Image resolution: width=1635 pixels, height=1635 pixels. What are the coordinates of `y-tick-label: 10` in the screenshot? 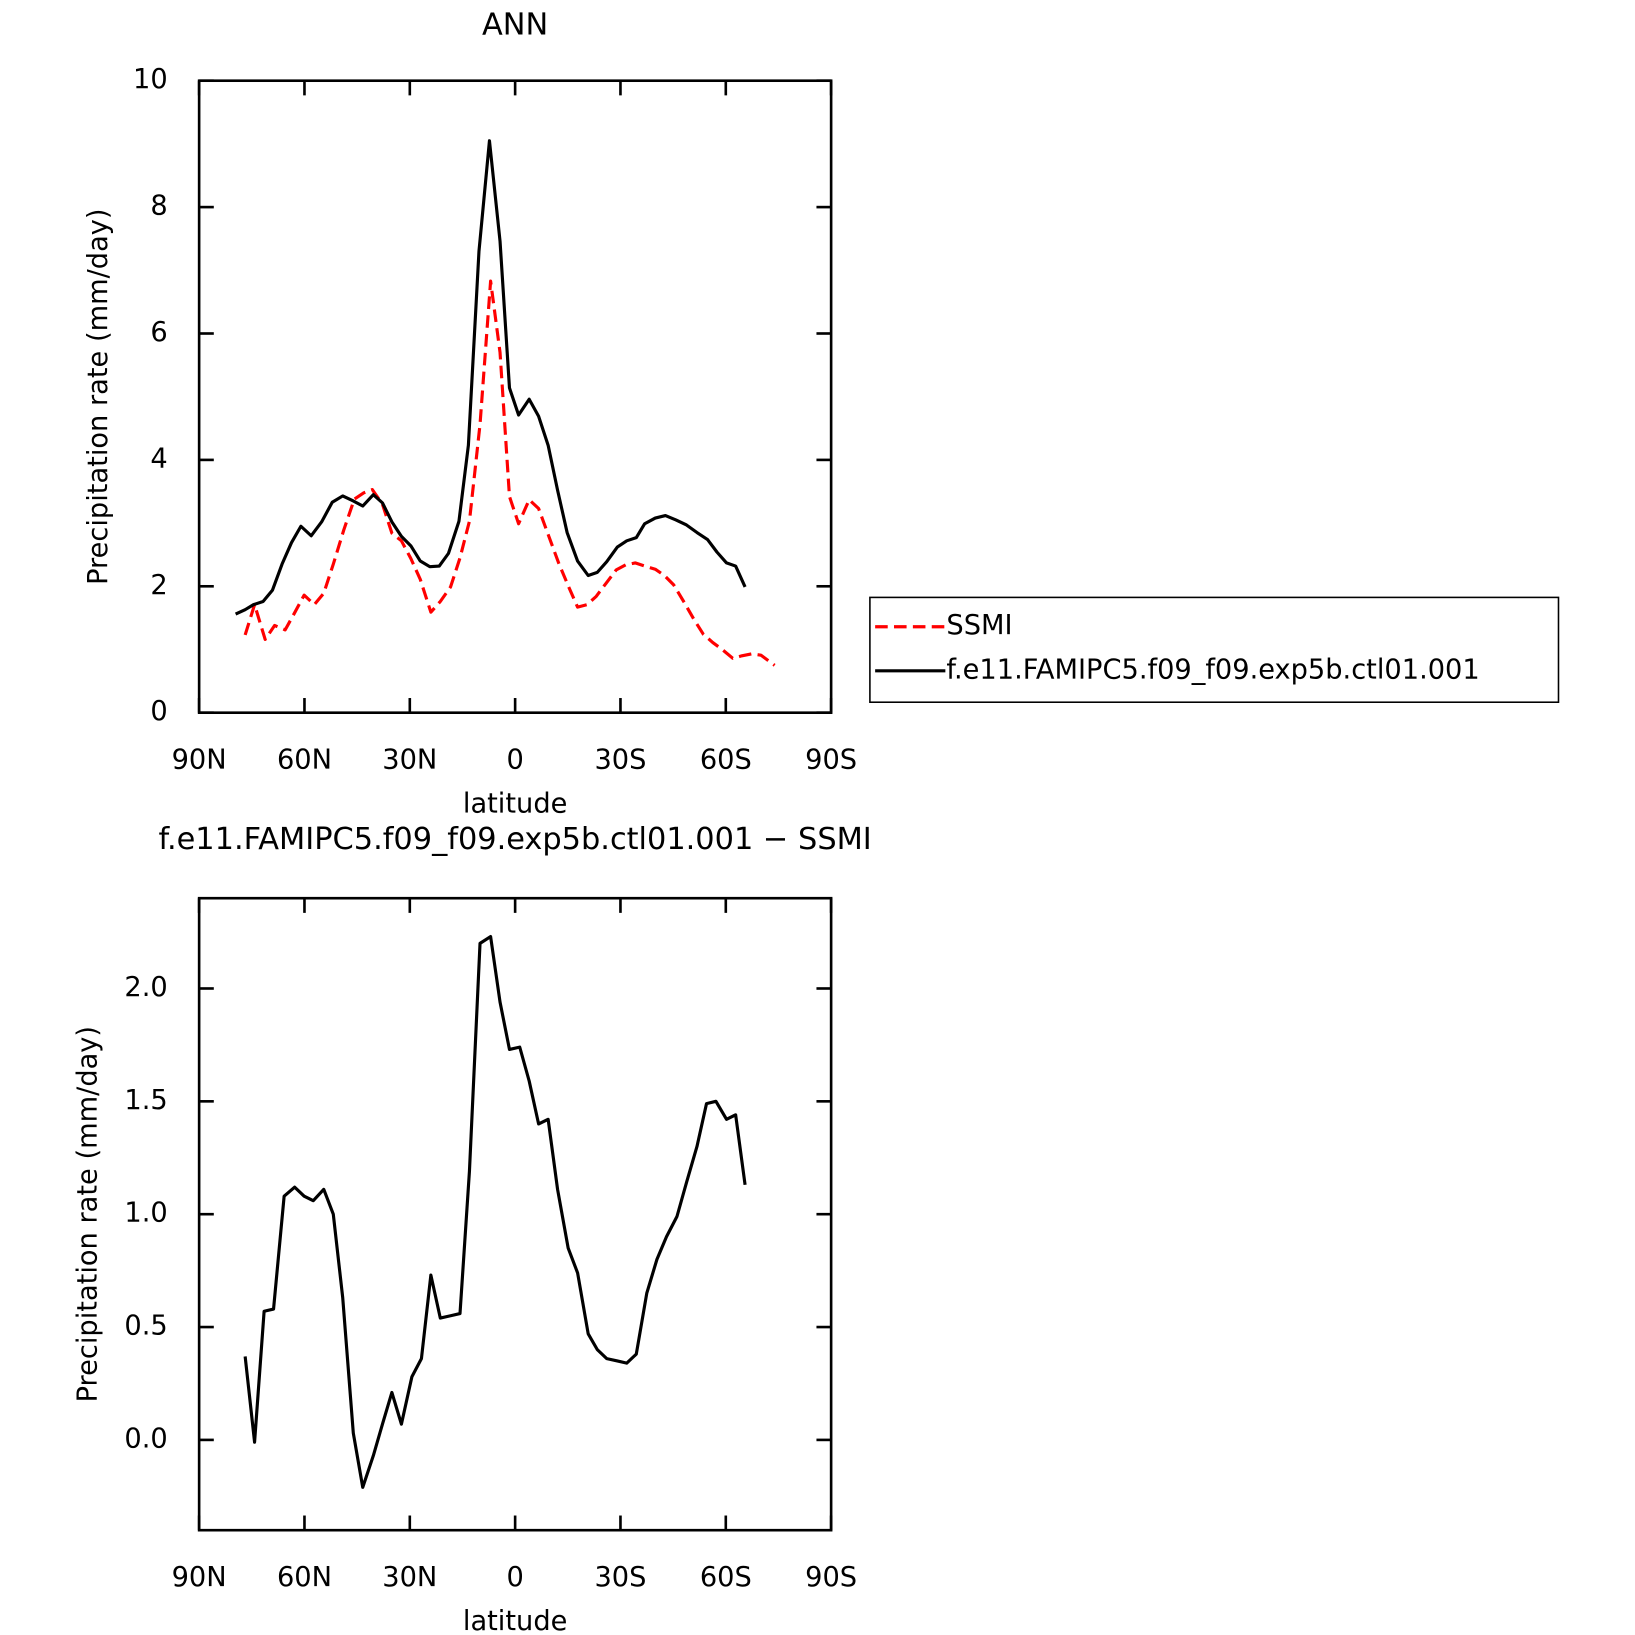 It's located at (150, 79).